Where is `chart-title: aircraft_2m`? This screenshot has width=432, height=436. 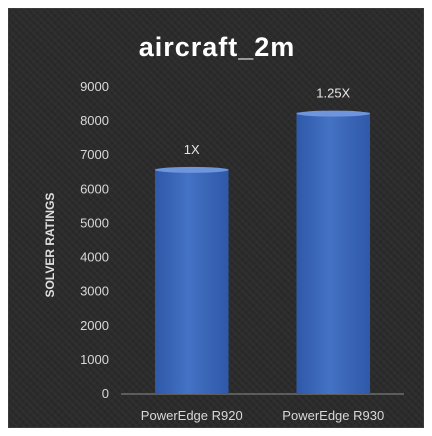
chart-title: aircraft_2m is located at coordinates (217, 47).